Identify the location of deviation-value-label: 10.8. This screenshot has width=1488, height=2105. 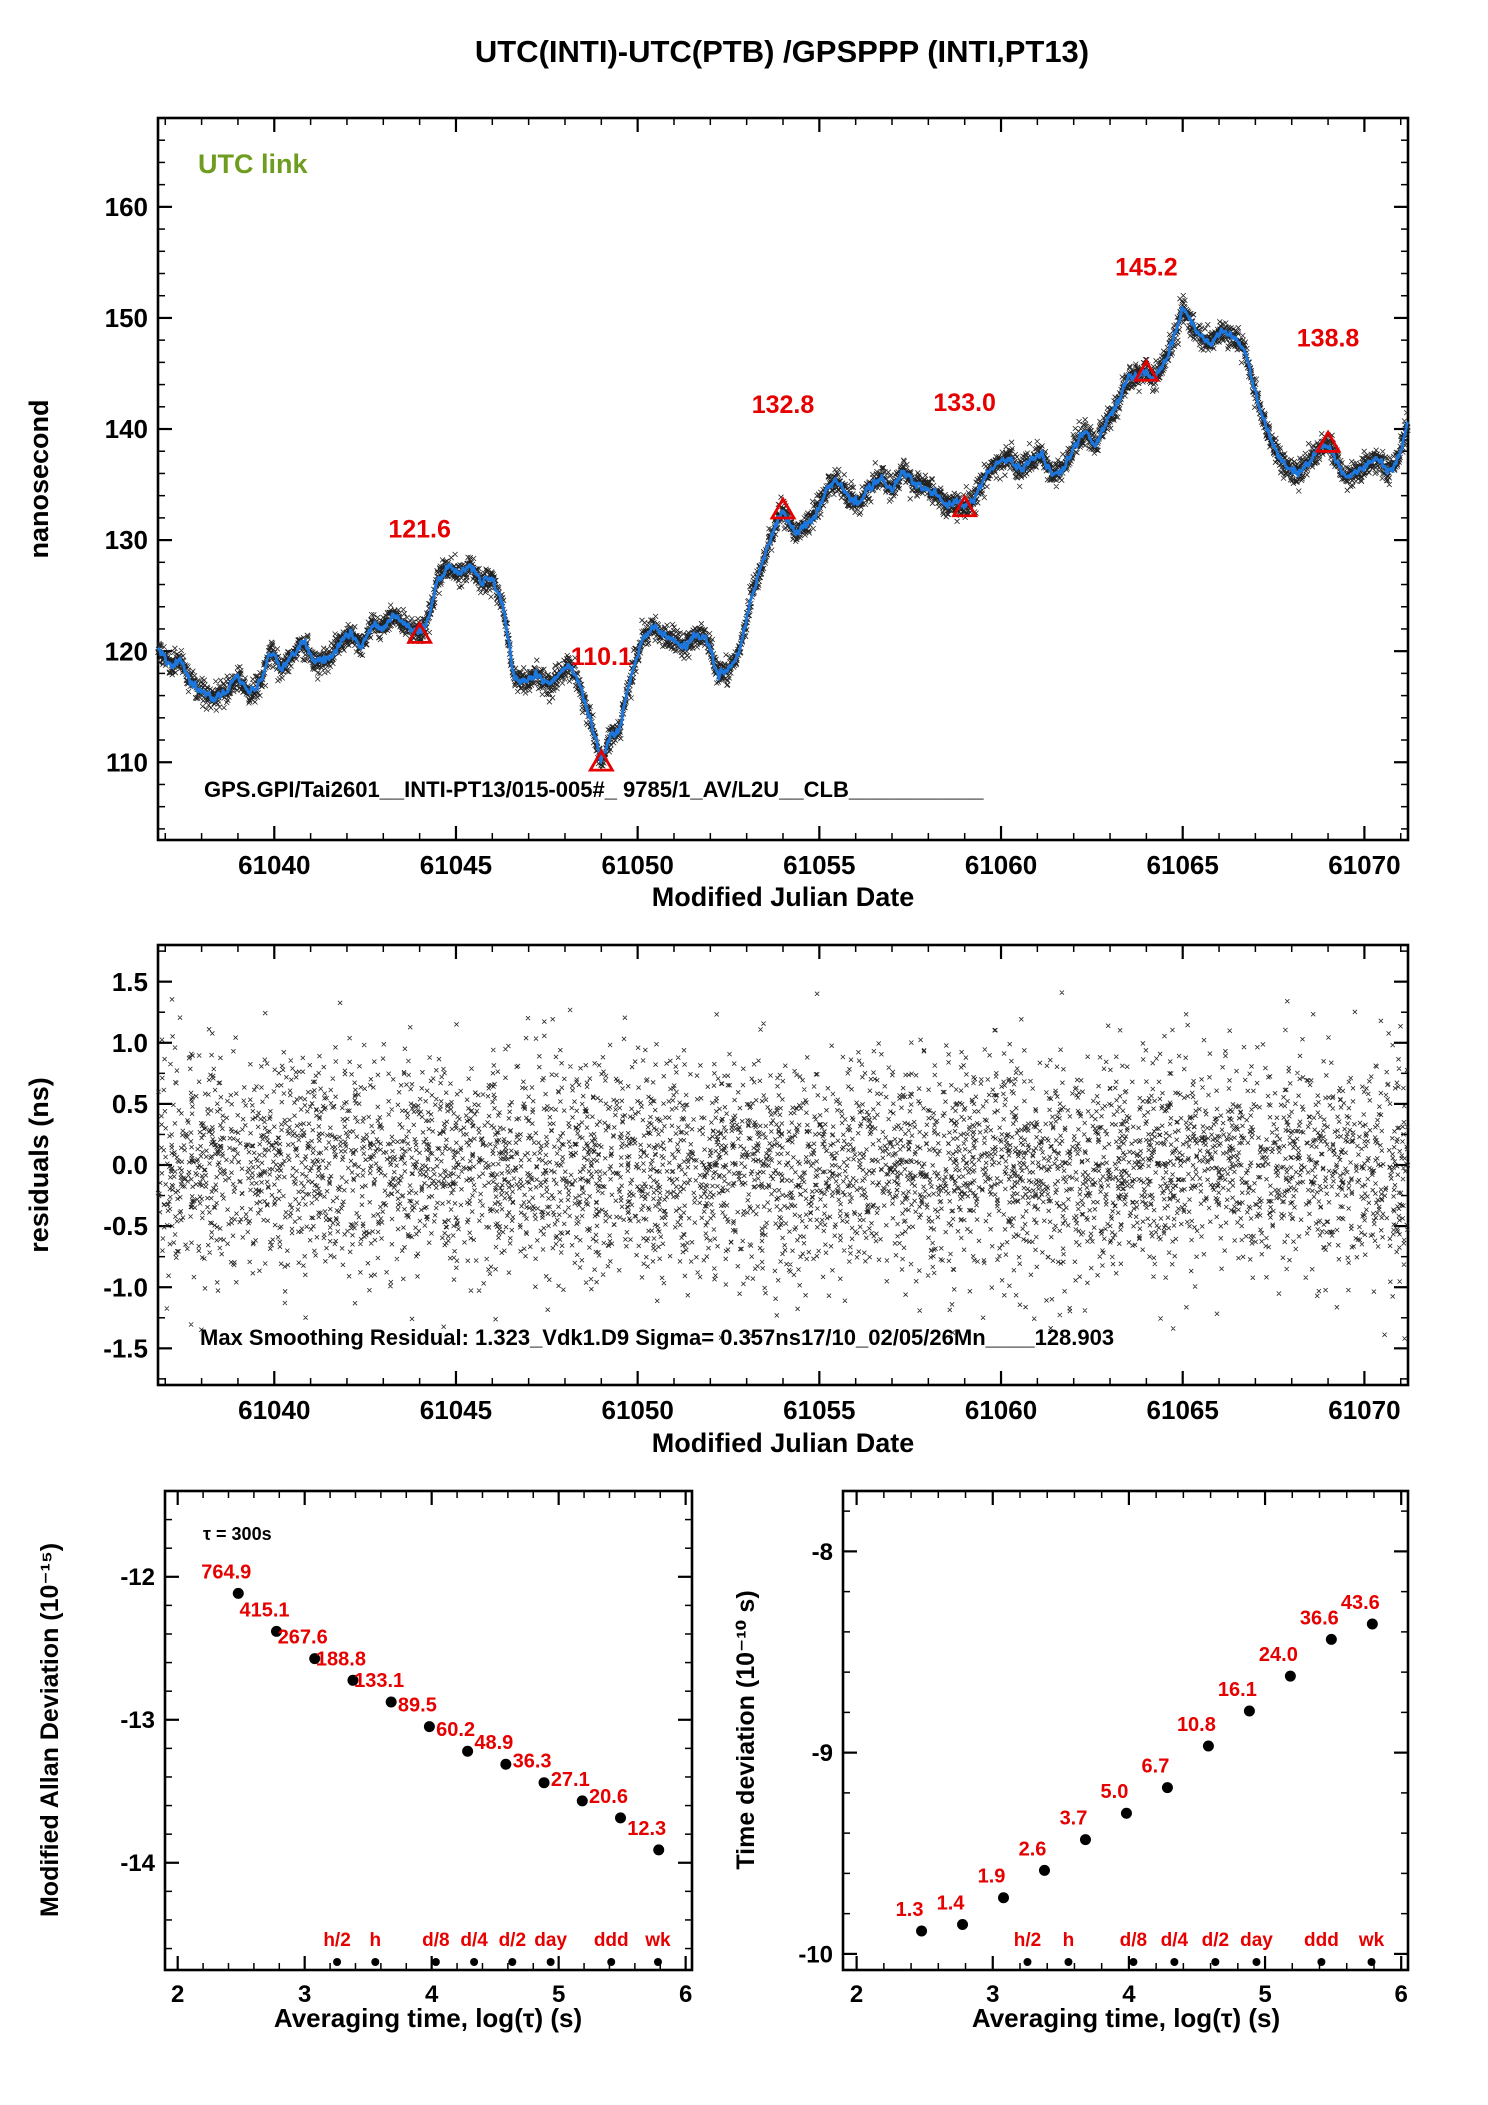
(1196, 1725).